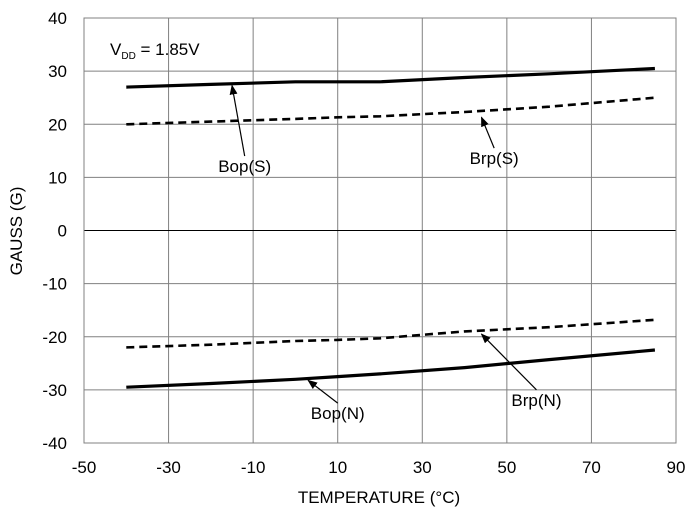 The width and height of the screenshot is (685, 513). What do you see at coordinates (62, 231) in the screenshot?
I see `y-tick-label: 0` at bounding box center [62, 231].